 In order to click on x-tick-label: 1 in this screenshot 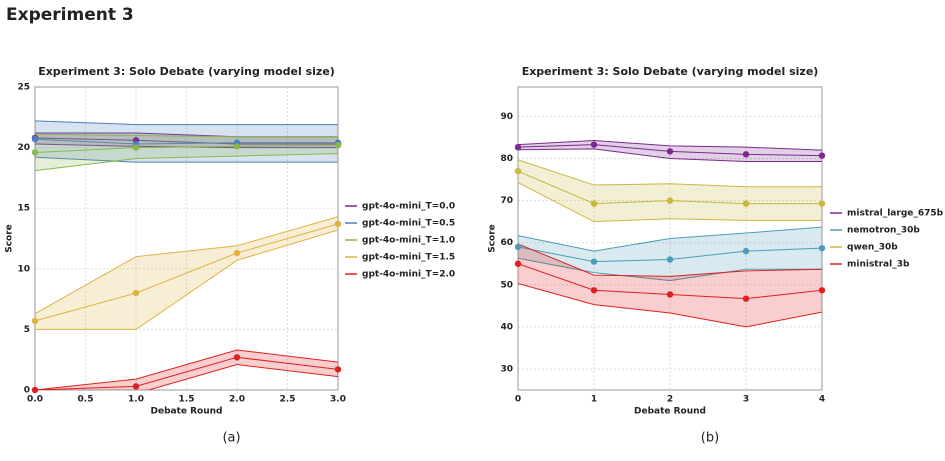, I will do `click(594, 400)`.